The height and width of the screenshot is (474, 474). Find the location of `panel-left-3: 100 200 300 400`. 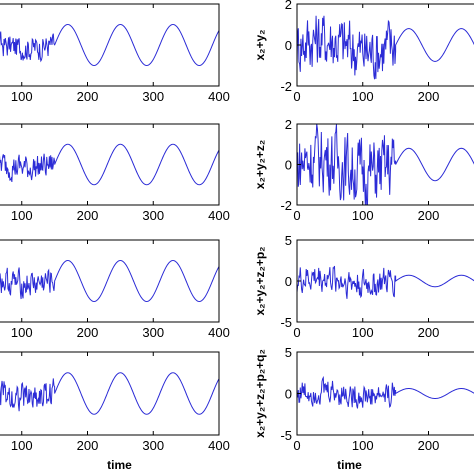

panel-left-3: 100 200 300 400 is located at coordinates (115, 289).